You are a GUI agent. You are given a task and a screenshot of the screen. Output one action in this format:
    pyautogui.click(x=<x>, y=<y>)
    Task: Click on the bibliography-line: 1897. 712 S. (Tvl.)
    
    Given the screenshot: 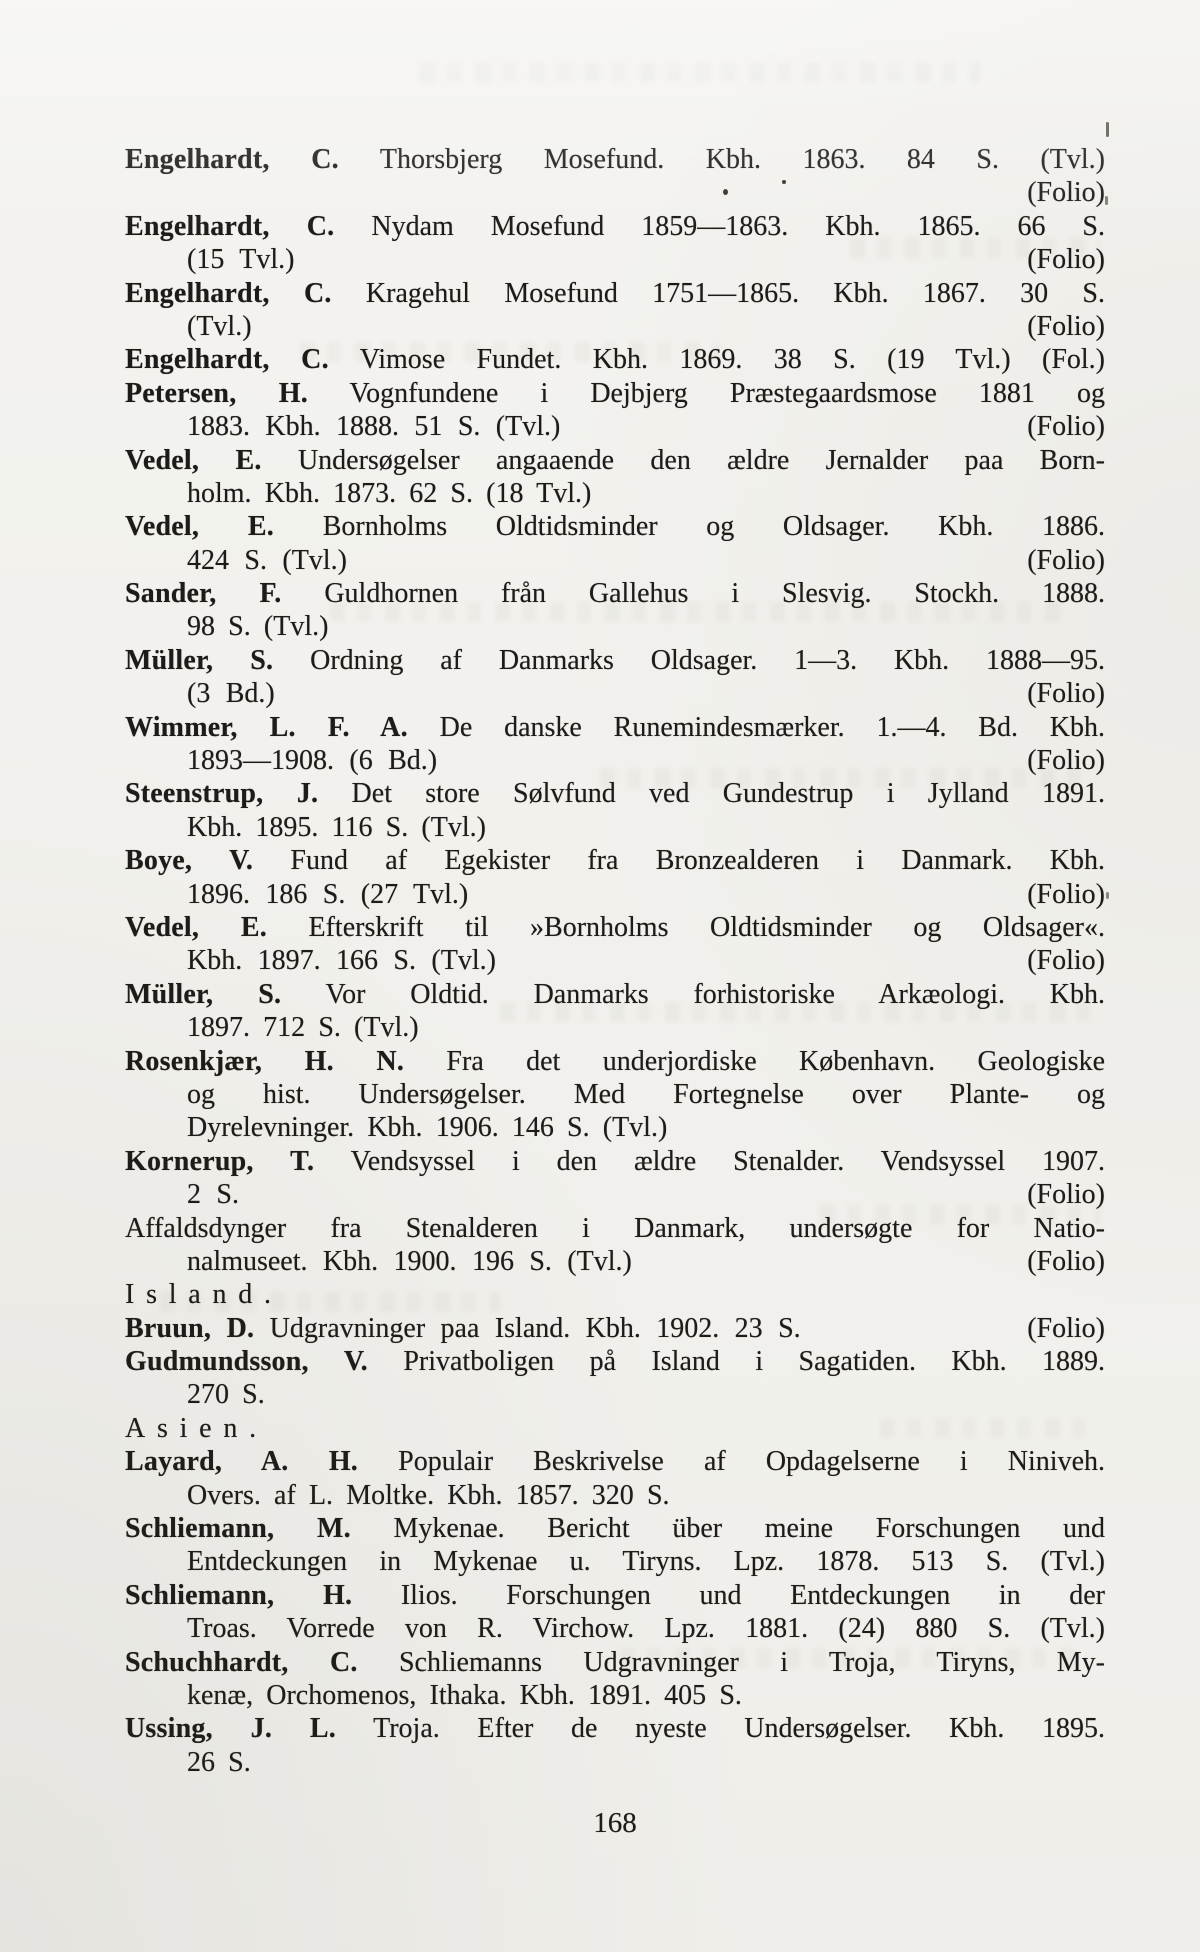 What is the action you would take?
    pyautogui.click(x=615, y=1027)
    